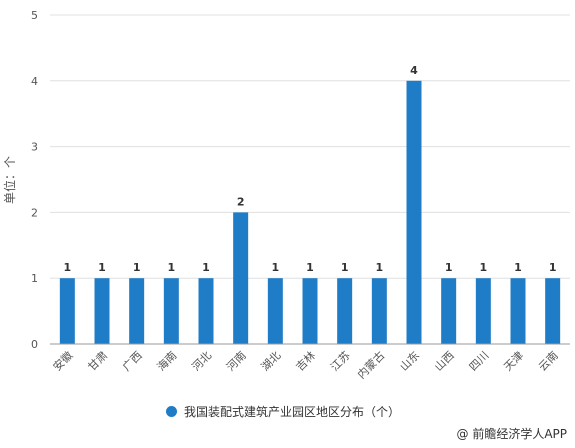 The height and width of the screenshot is (448, 575). What do you see at coordinates (553, 311) in the screenshot?
I see `bar-云南` at bounding box center [553, 311].